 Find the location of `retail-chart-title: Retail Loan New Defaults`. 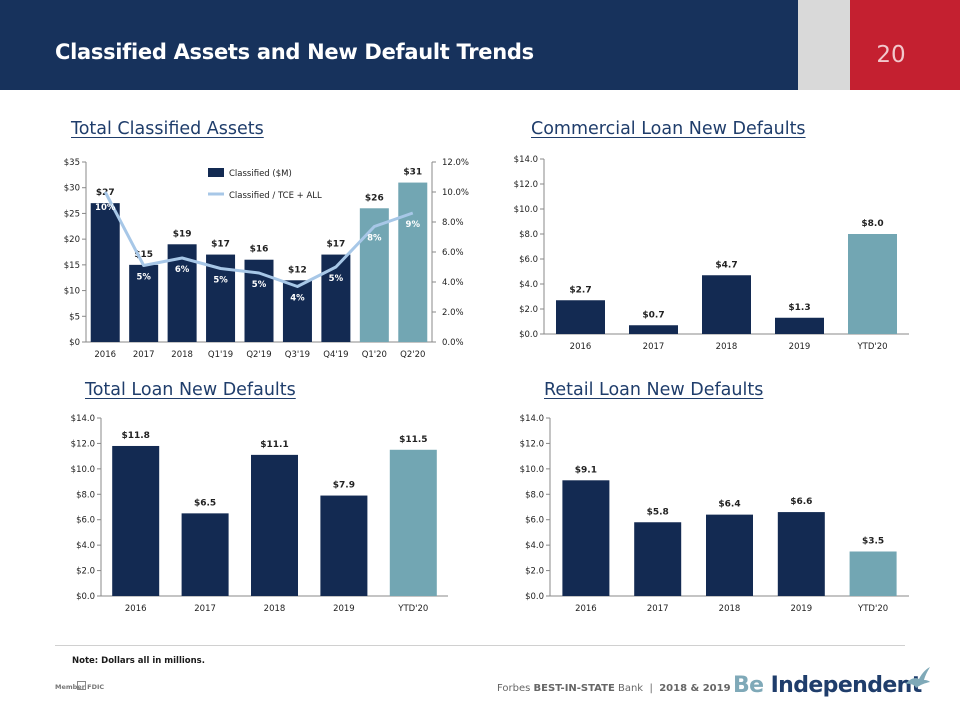

retail-chart-title: Retail Loan New Defaults is located at coordinates (654, 390).